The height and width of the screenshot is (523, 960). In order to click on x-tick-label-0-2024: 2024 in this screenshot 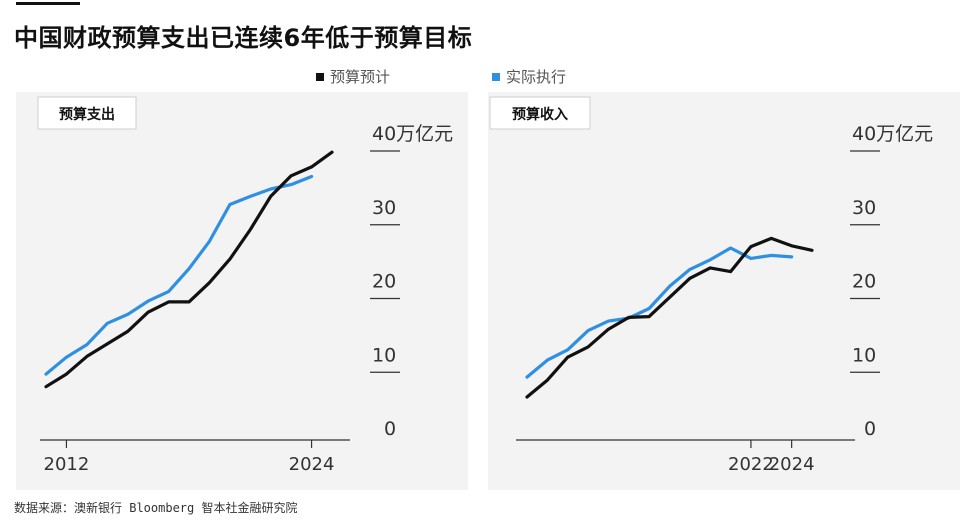, I will do `click(312, 464)`.